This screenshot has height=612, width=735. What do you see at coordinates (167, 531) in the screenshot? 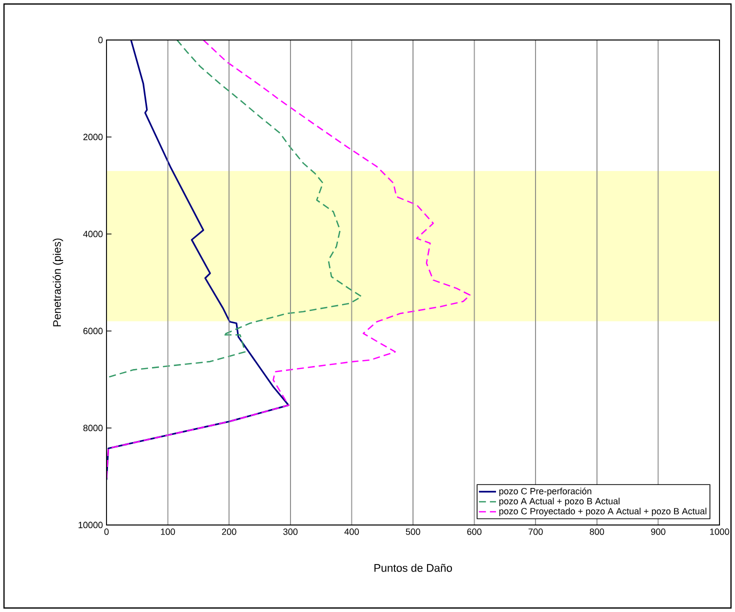
I see `x-tick-label: 100` at bounding box center [167, 531].